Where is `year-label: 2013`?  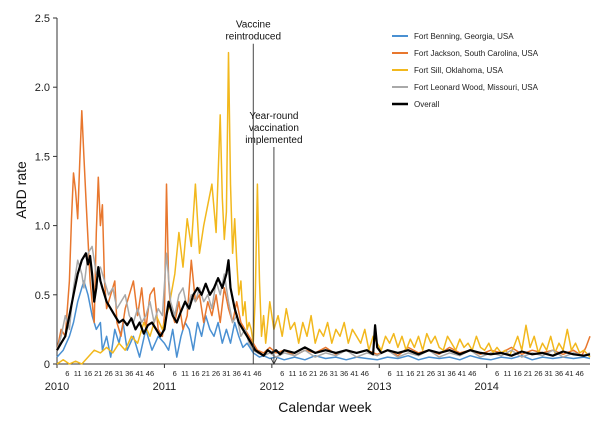
year-label: 2013 is located at coordinates (379, 387).